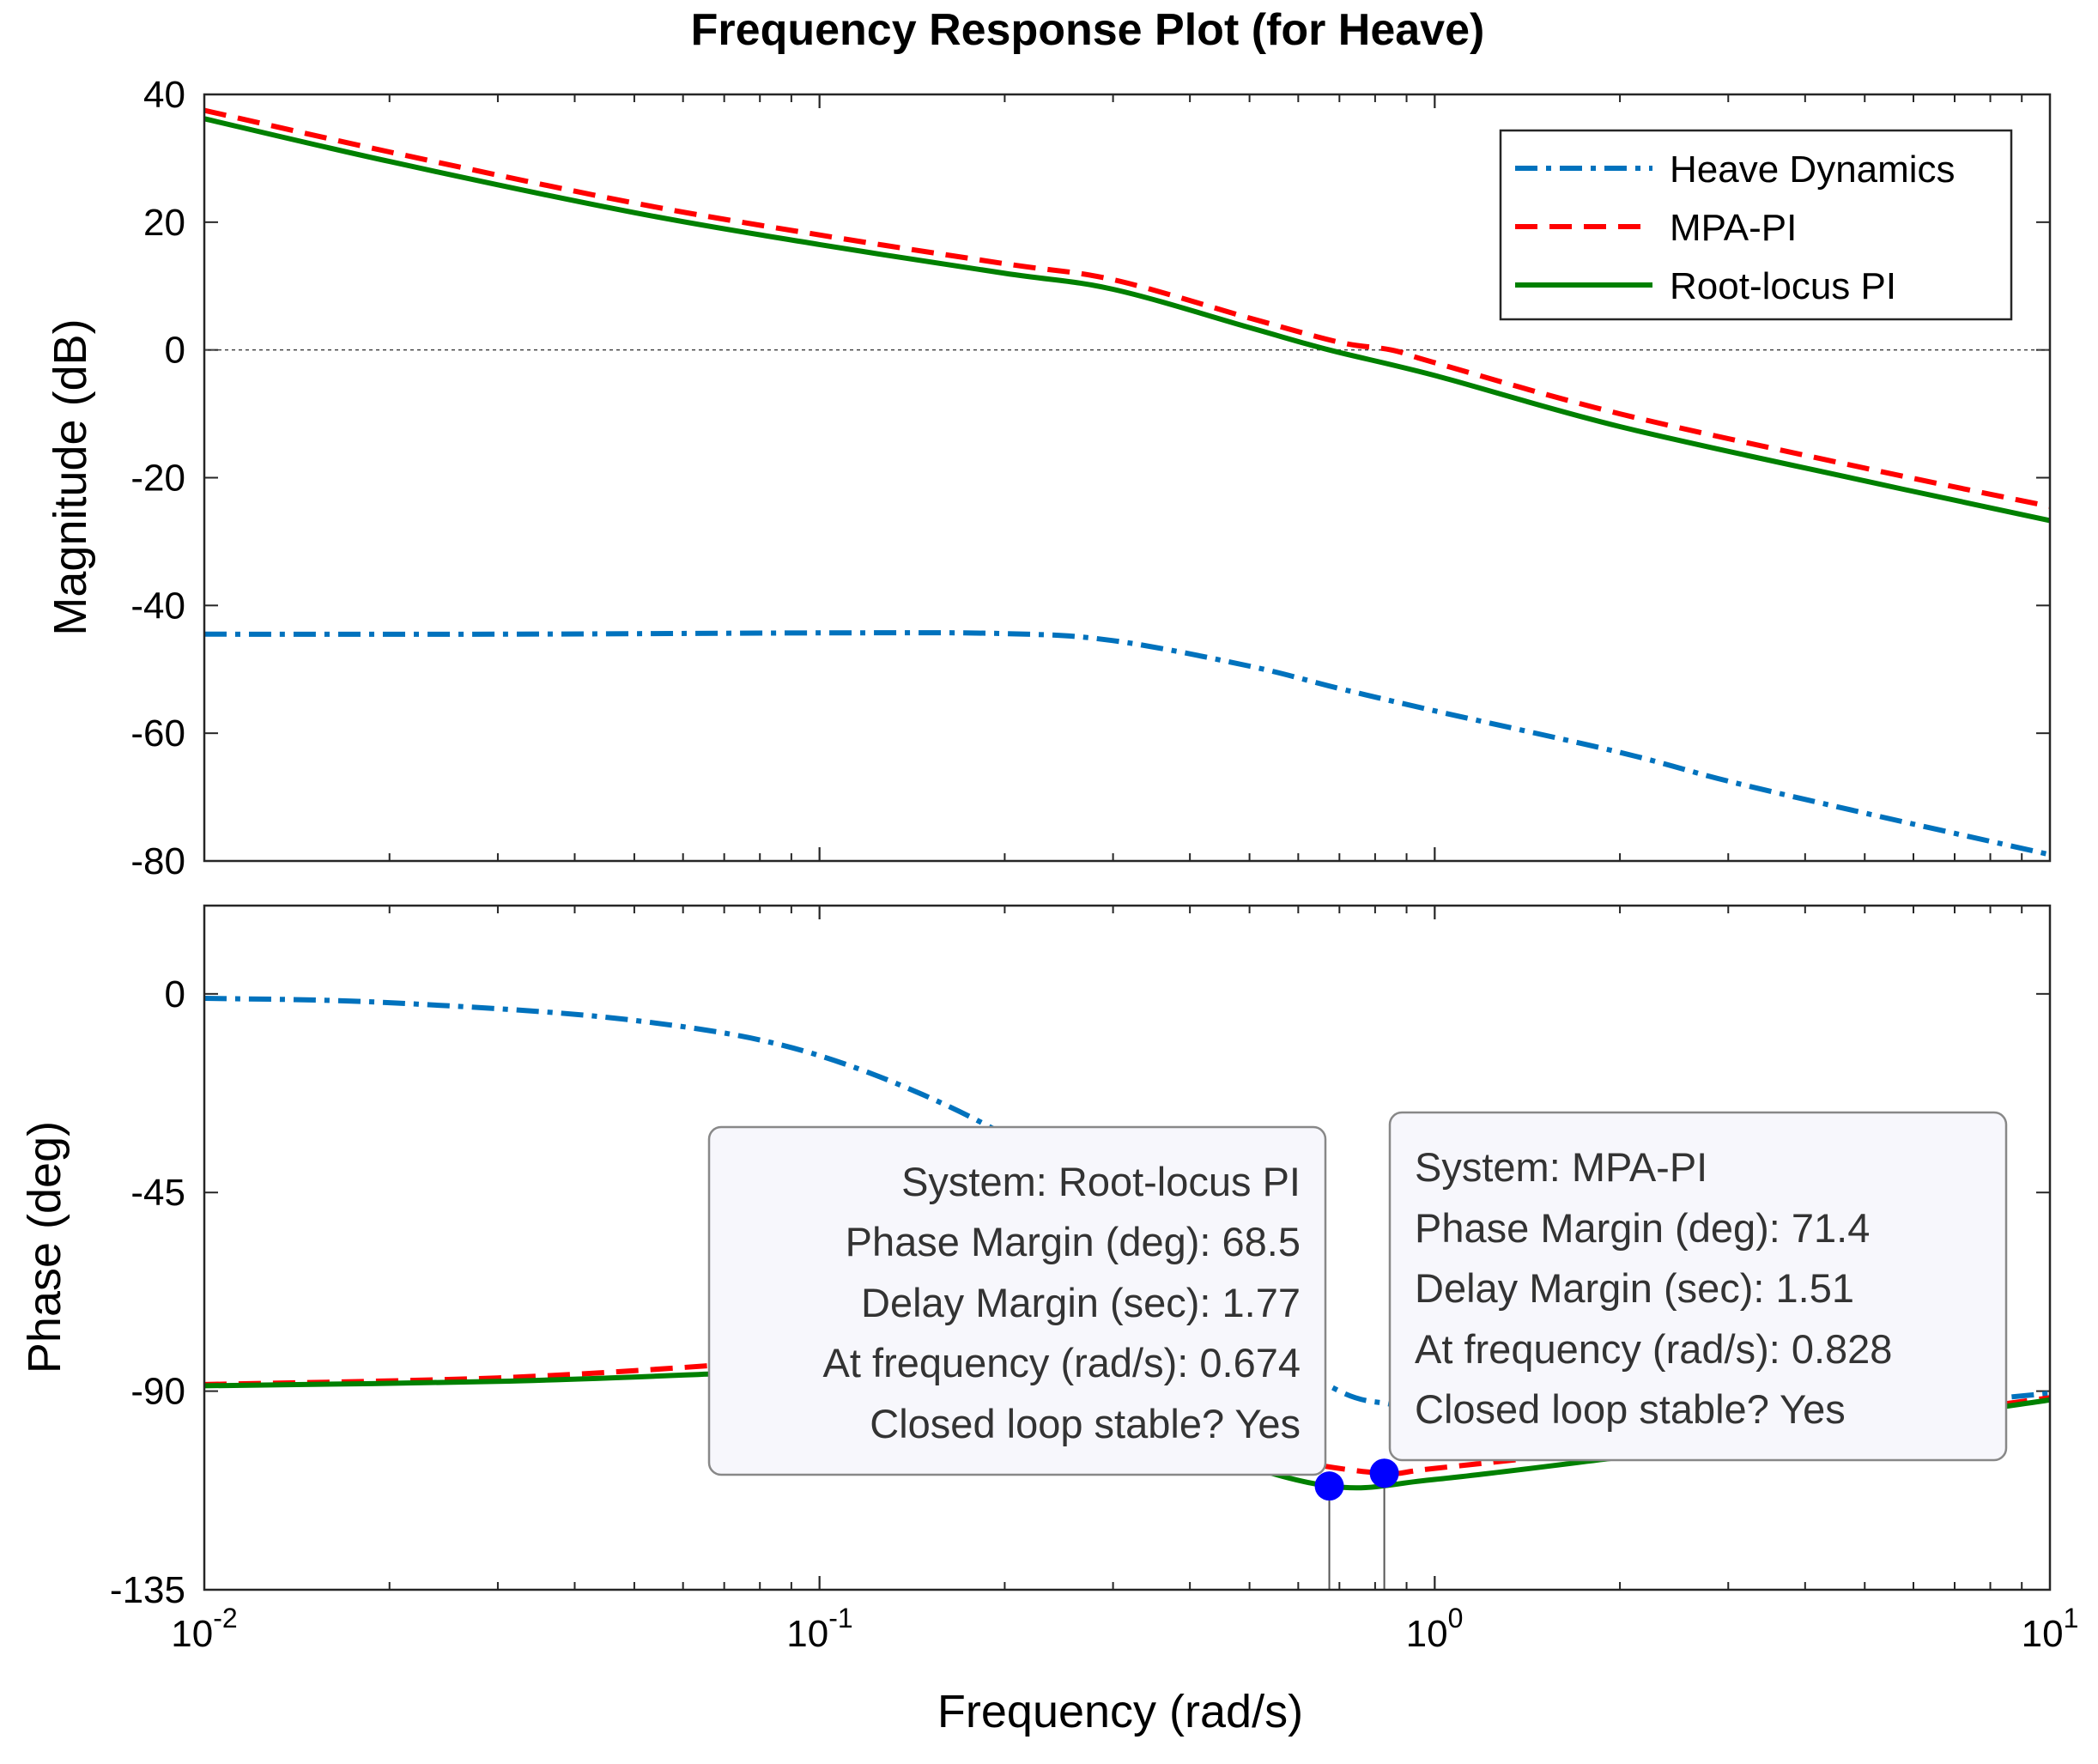  What do you see at coordinates (1088, 30) in the screenshot?
I see `chart-title: Frequency Response Plot (for Heave)` at bounding box center [1088, 30].